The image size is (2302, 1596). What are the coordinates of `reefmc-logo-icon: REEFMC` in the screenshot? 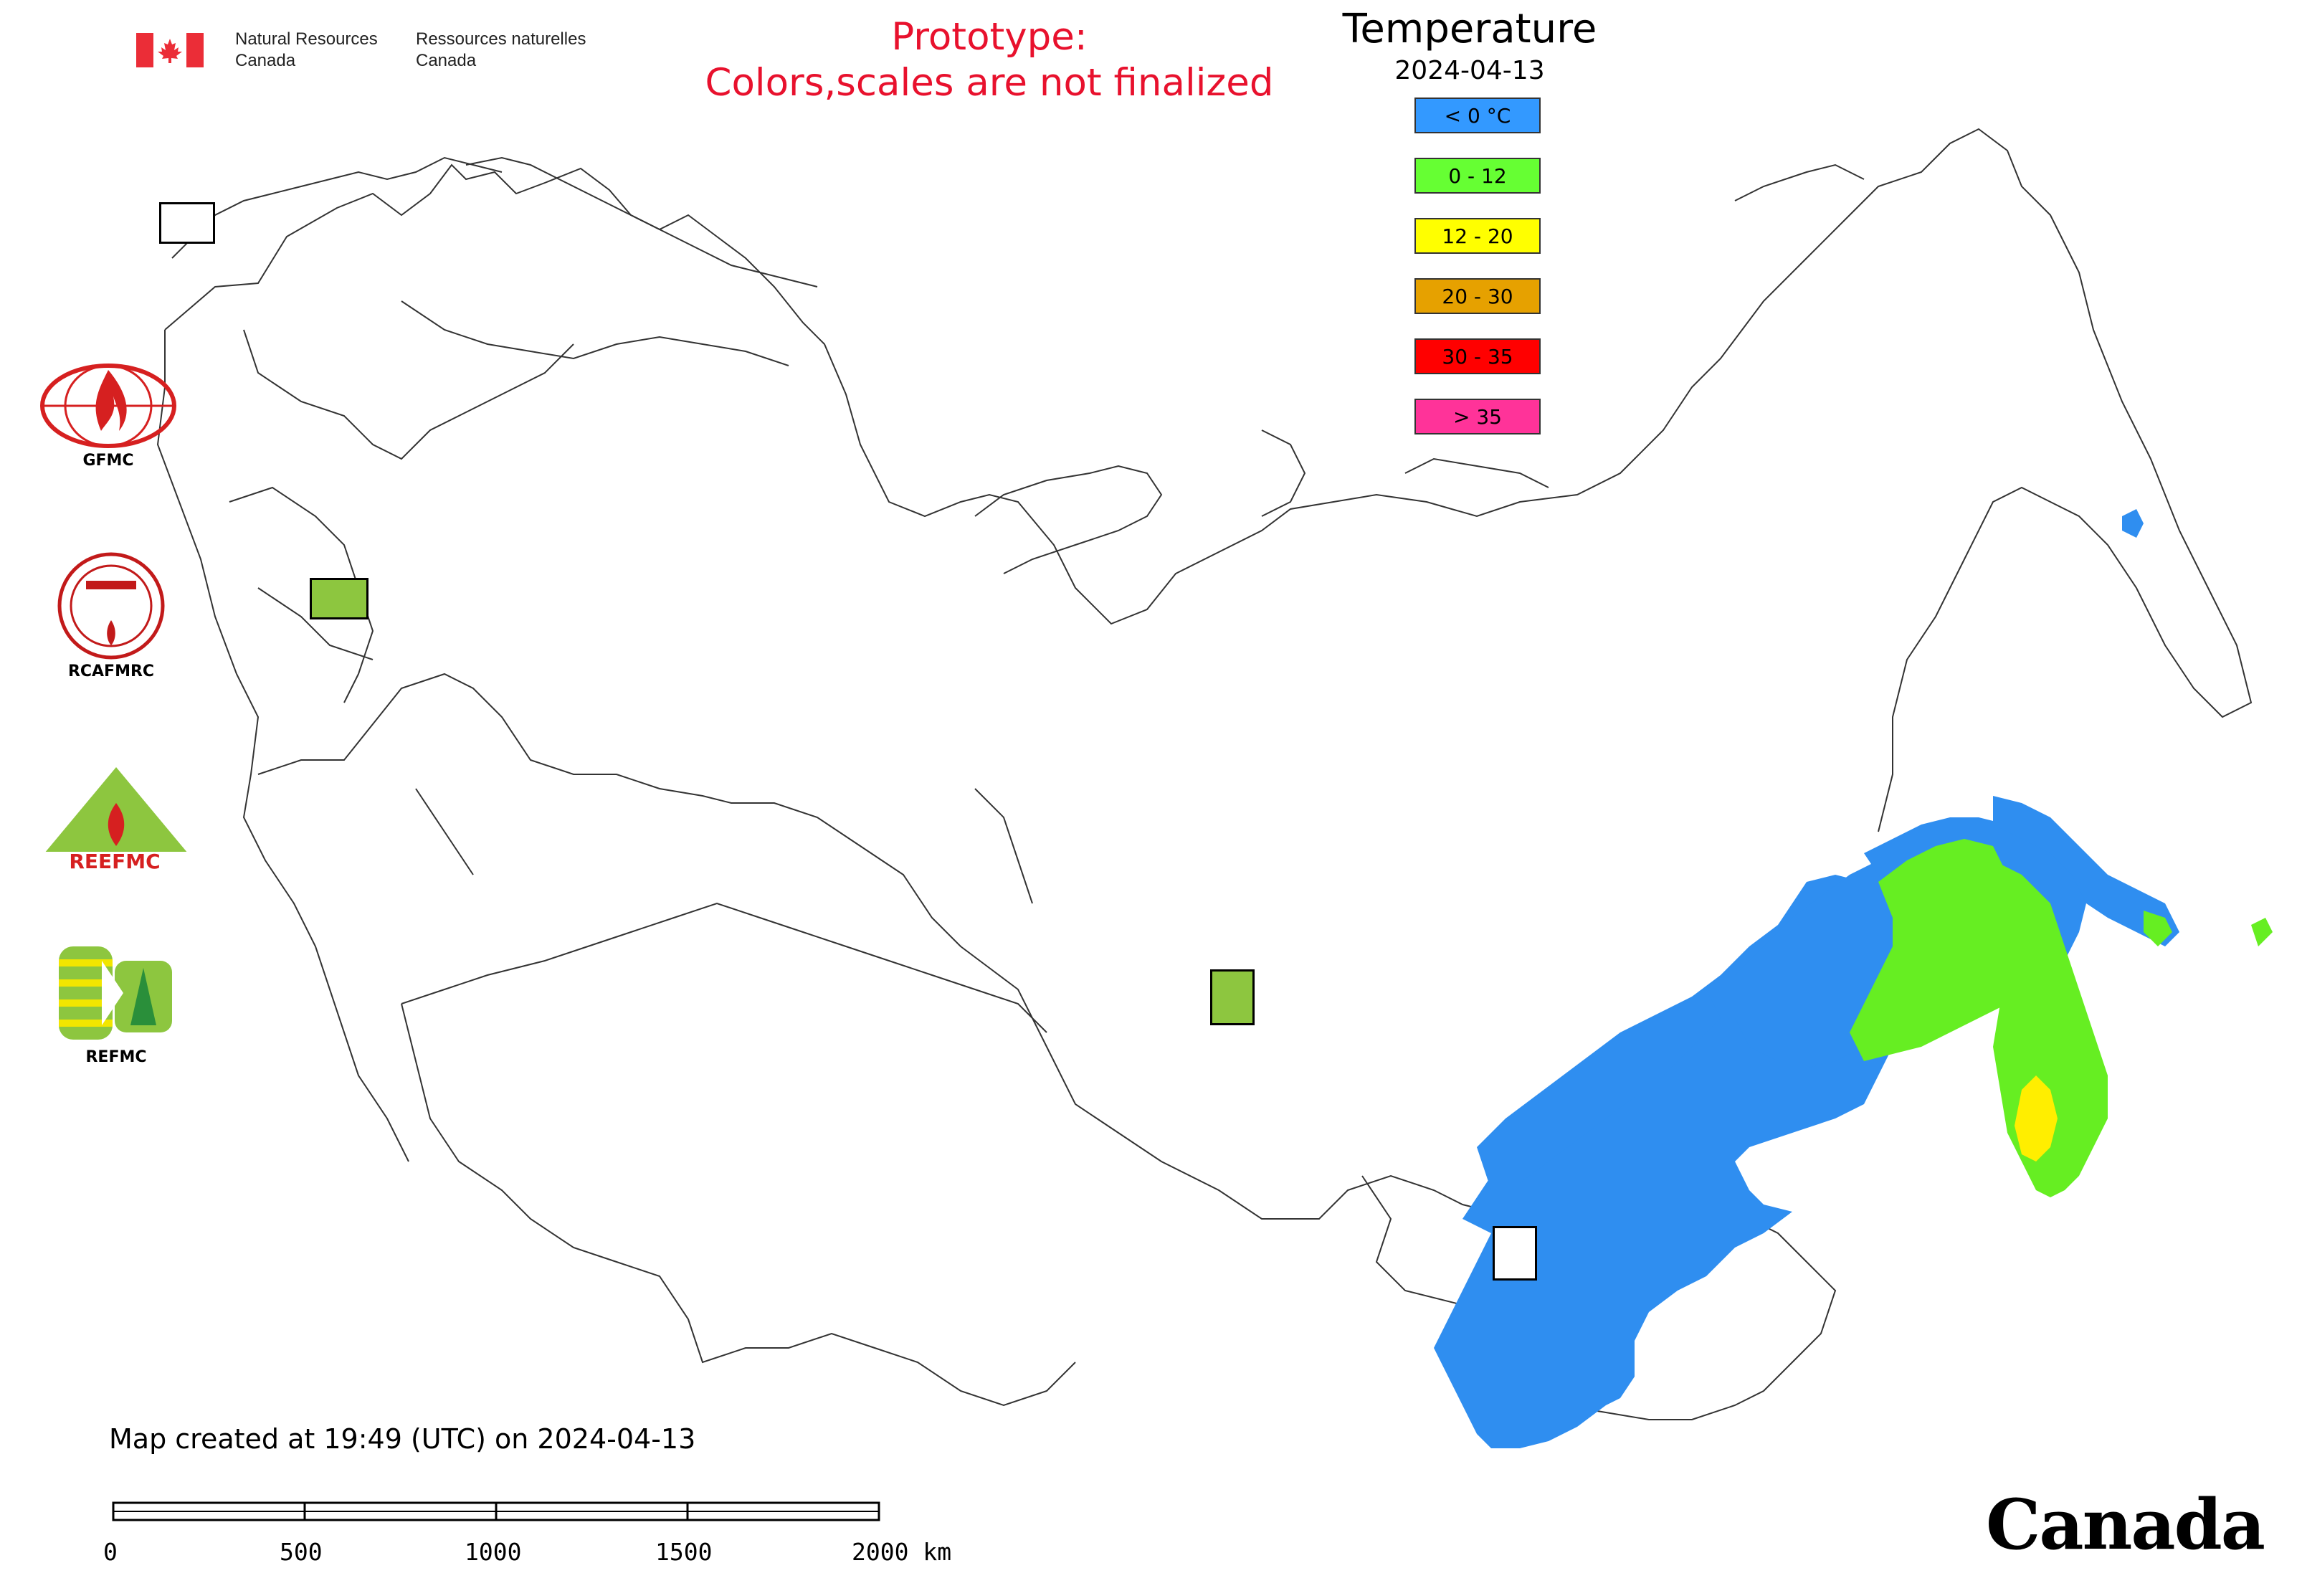 It's located at (114, 820).